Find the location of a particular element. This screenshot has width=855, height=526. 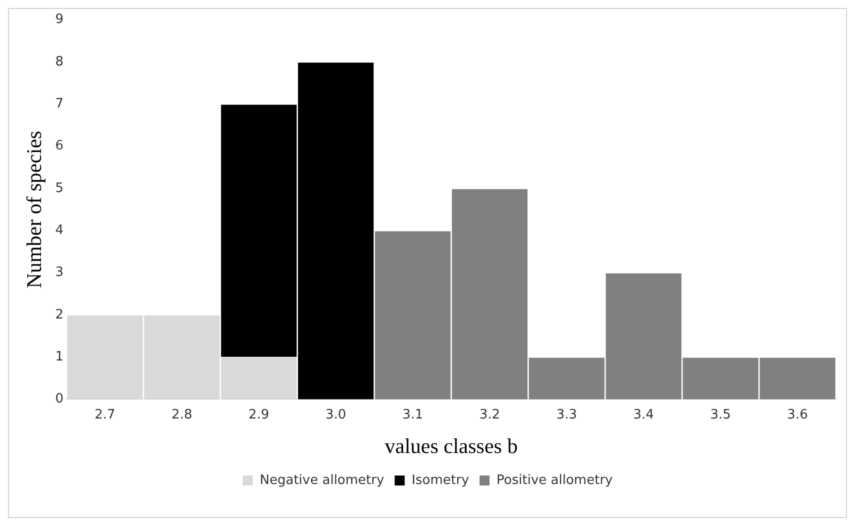

x-tick-label: 3.0 is located at coordinates (335, 414).